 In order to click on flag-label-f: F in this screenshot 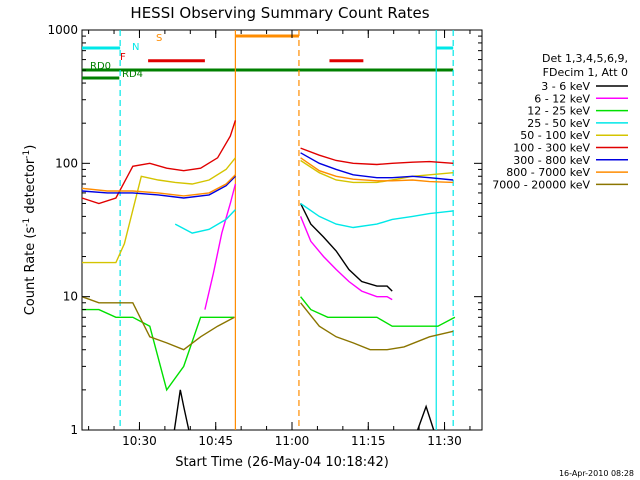, I will do `click(123, 57)`.